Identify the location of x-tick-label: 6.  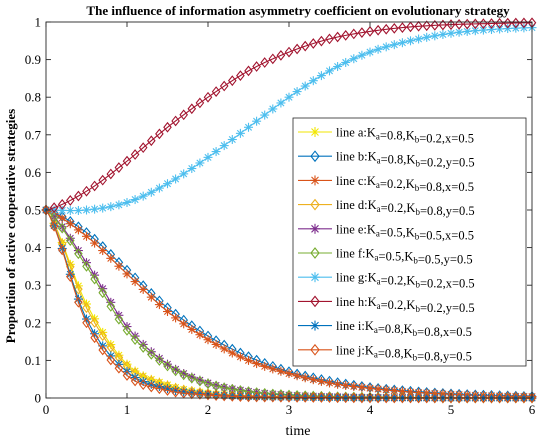
(532, 409).